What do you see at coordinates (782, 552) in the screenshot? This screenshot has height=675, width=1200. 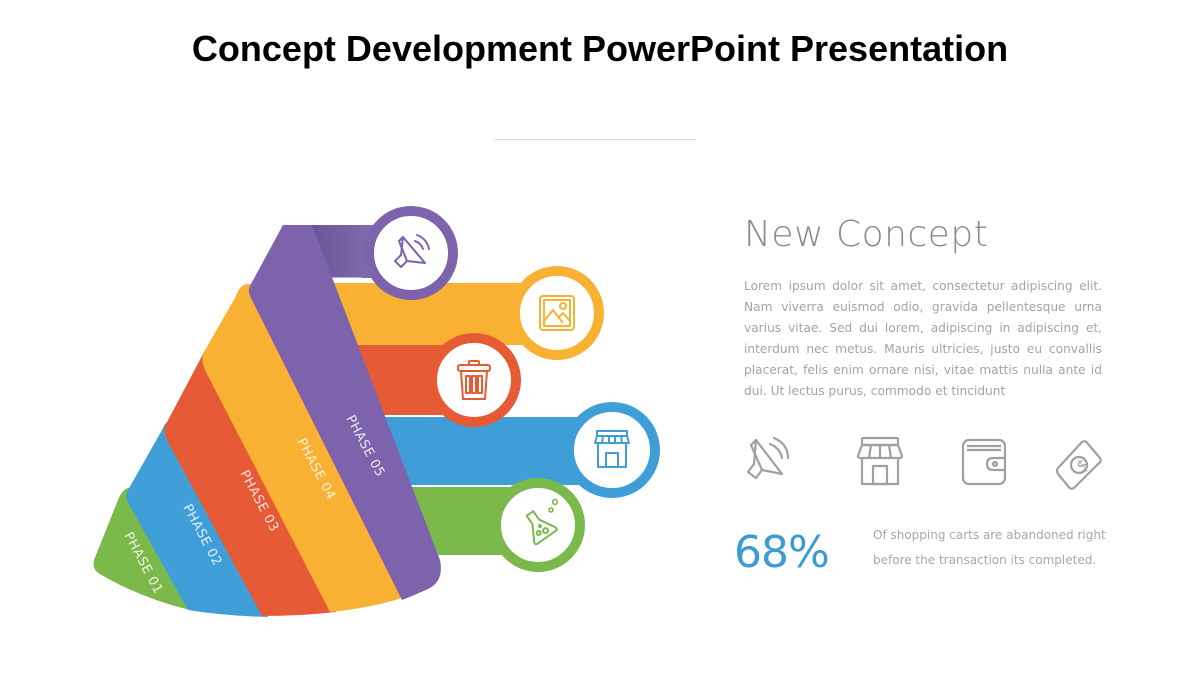 I see `stat-value: 68%` at bounding box center [782, 552].